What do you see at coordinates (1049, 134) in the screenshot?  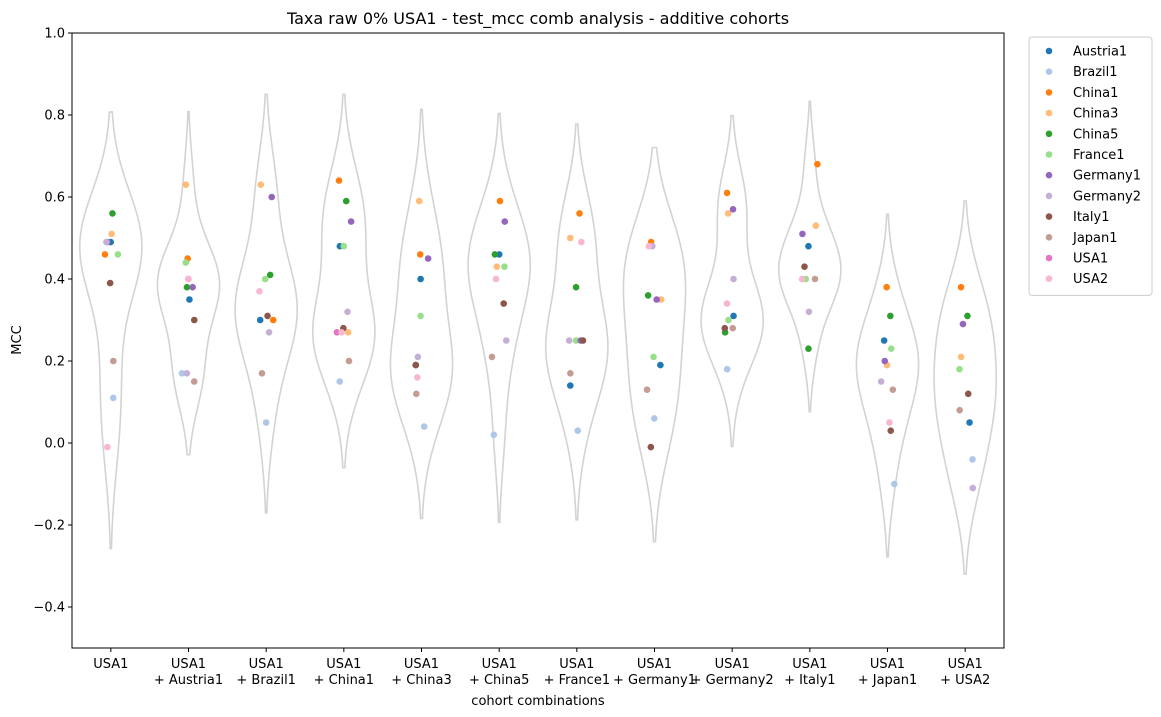 I see `legend-marker-china5` at bounding box center [1049, 134].